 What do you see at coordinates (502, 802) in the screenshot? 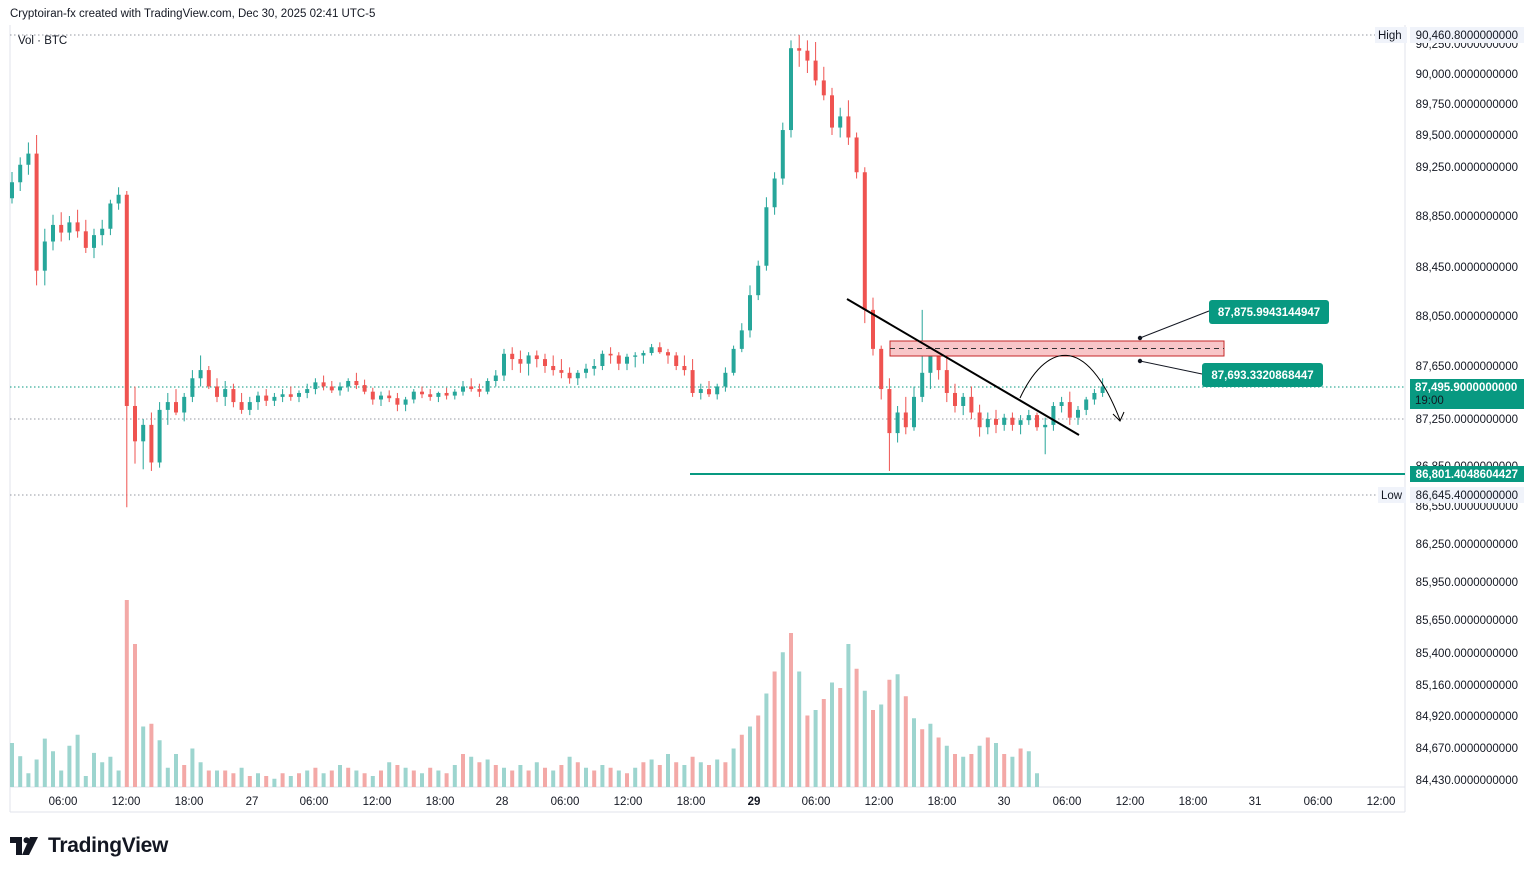
I see `time-tick-label: 28` at bounding box center [502, 802].